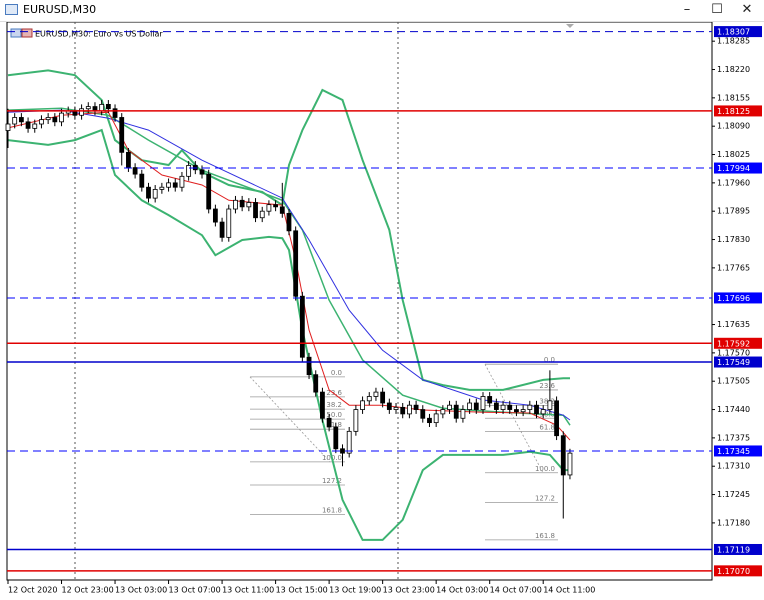 The image size is (764, 600). What do you see at coordinates (717, 9) in the screenshot?
I see `maximize-button: ☐` at bounding box center [717, 9].